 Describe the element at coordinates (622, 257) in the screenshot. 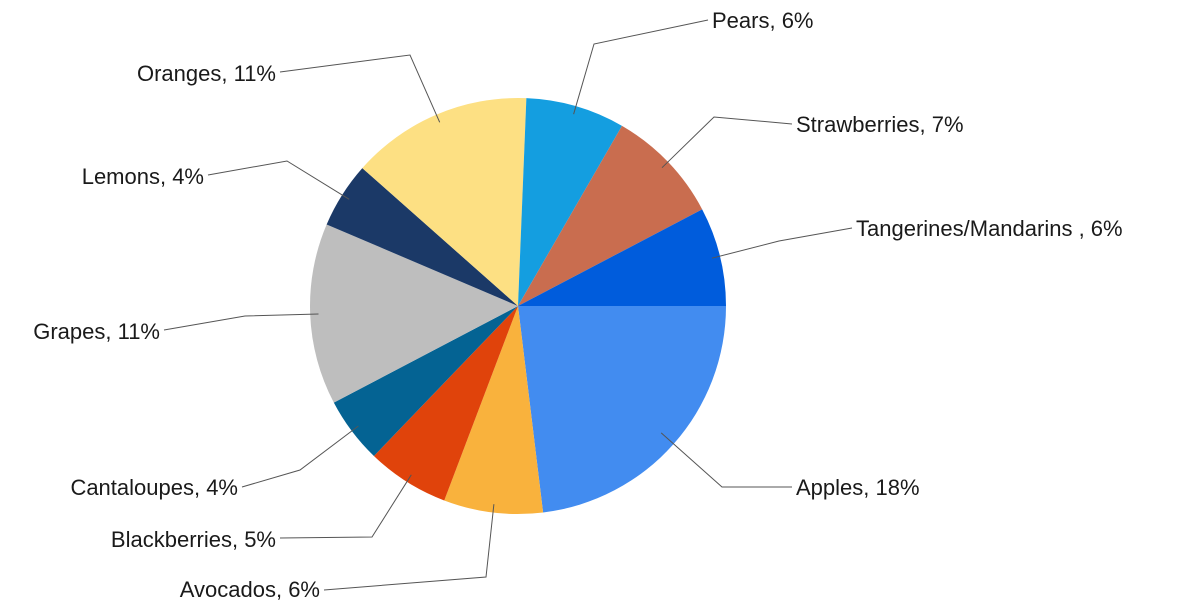

I see `pie-slice-tangerines-mandarins` at that location.